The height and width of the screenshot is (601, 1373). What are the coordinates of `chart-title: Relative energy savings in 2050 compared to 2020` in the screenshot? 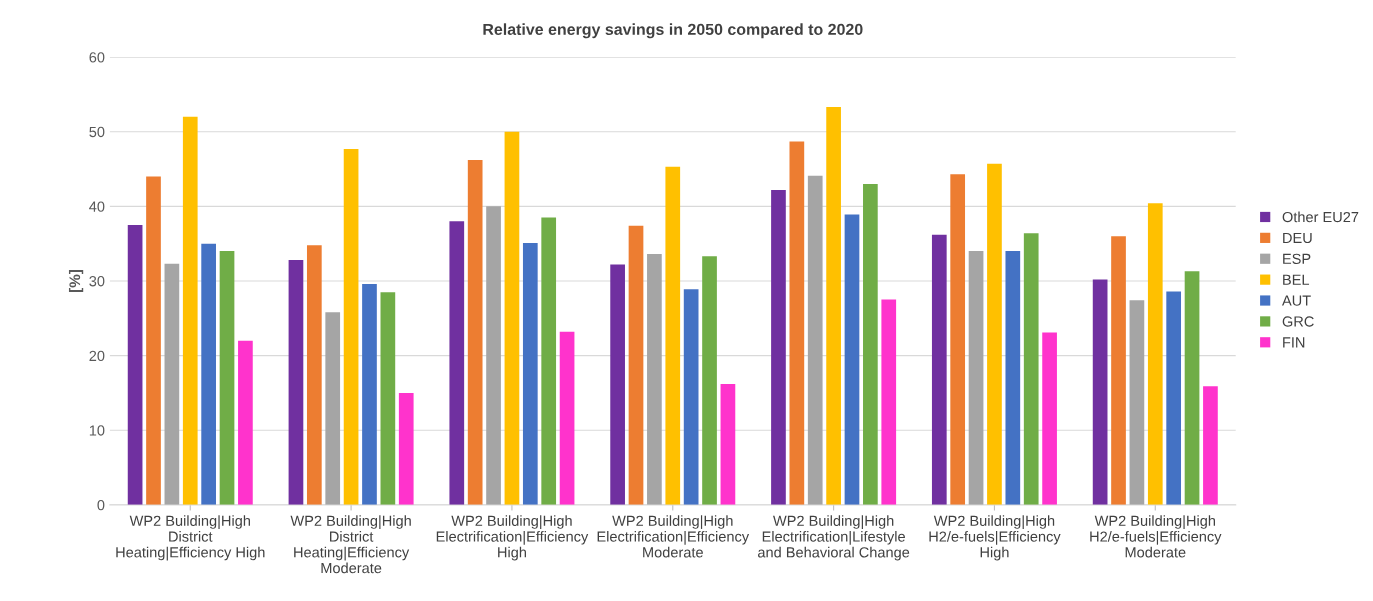 It's located at (673, 31).